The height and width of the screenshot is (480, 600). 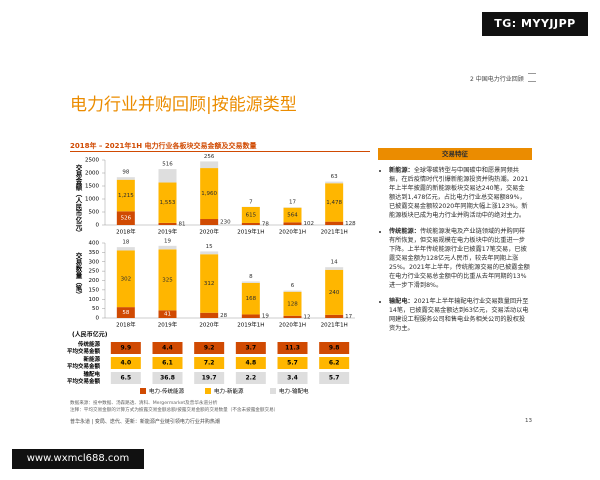 I want to click on cell-value: 6.5, so click(x=126, y=378).